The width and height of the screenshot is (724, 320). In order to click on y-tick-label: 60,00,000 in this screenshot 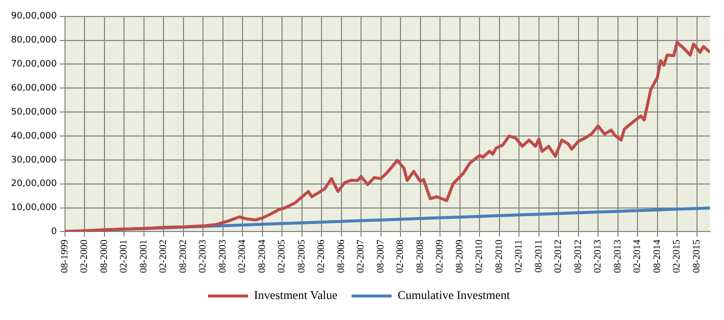, I will do `click(34, 89)`.